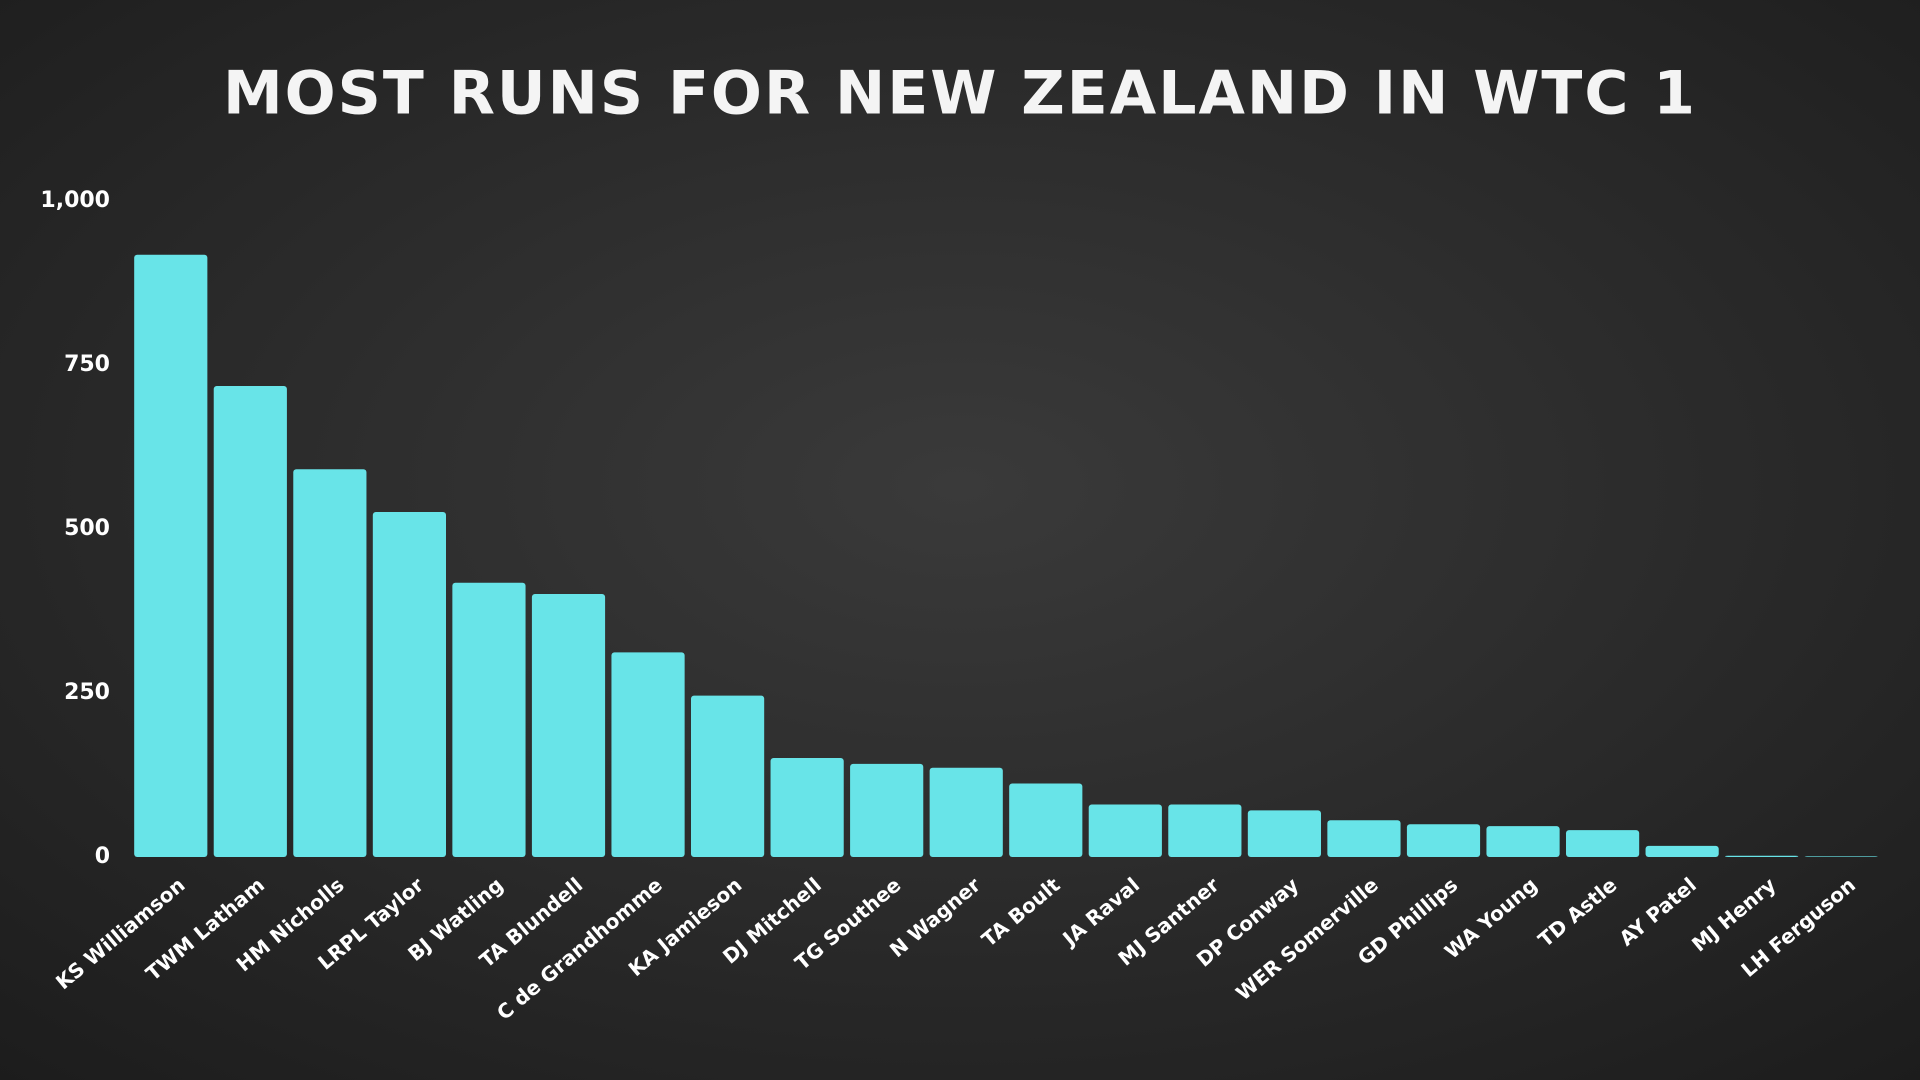 The width and height of the screenshot is (1920, 1080). Describe the element at coordinates (960, 94) in the screenshot. I see `chart-title: Most runs for New Zealand in WTC 1` at that location.